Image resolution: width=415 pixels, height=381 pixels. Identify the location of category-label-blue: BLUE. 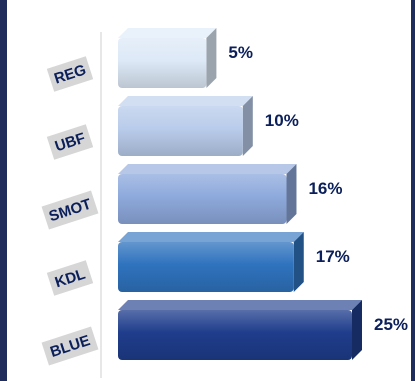
(70, 346).